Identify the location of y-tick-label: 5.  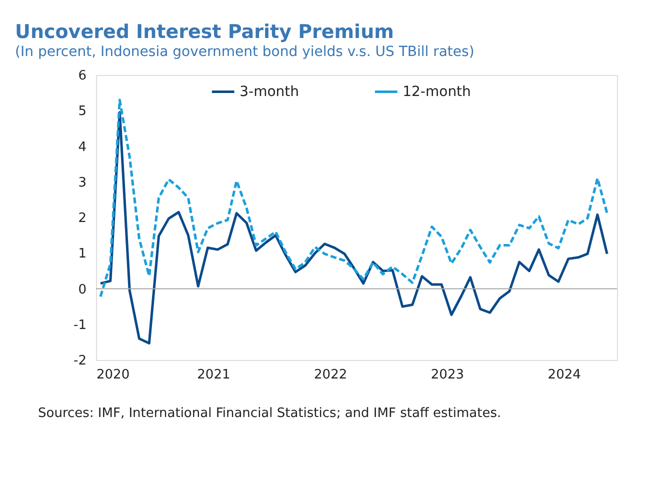
(82, 112).